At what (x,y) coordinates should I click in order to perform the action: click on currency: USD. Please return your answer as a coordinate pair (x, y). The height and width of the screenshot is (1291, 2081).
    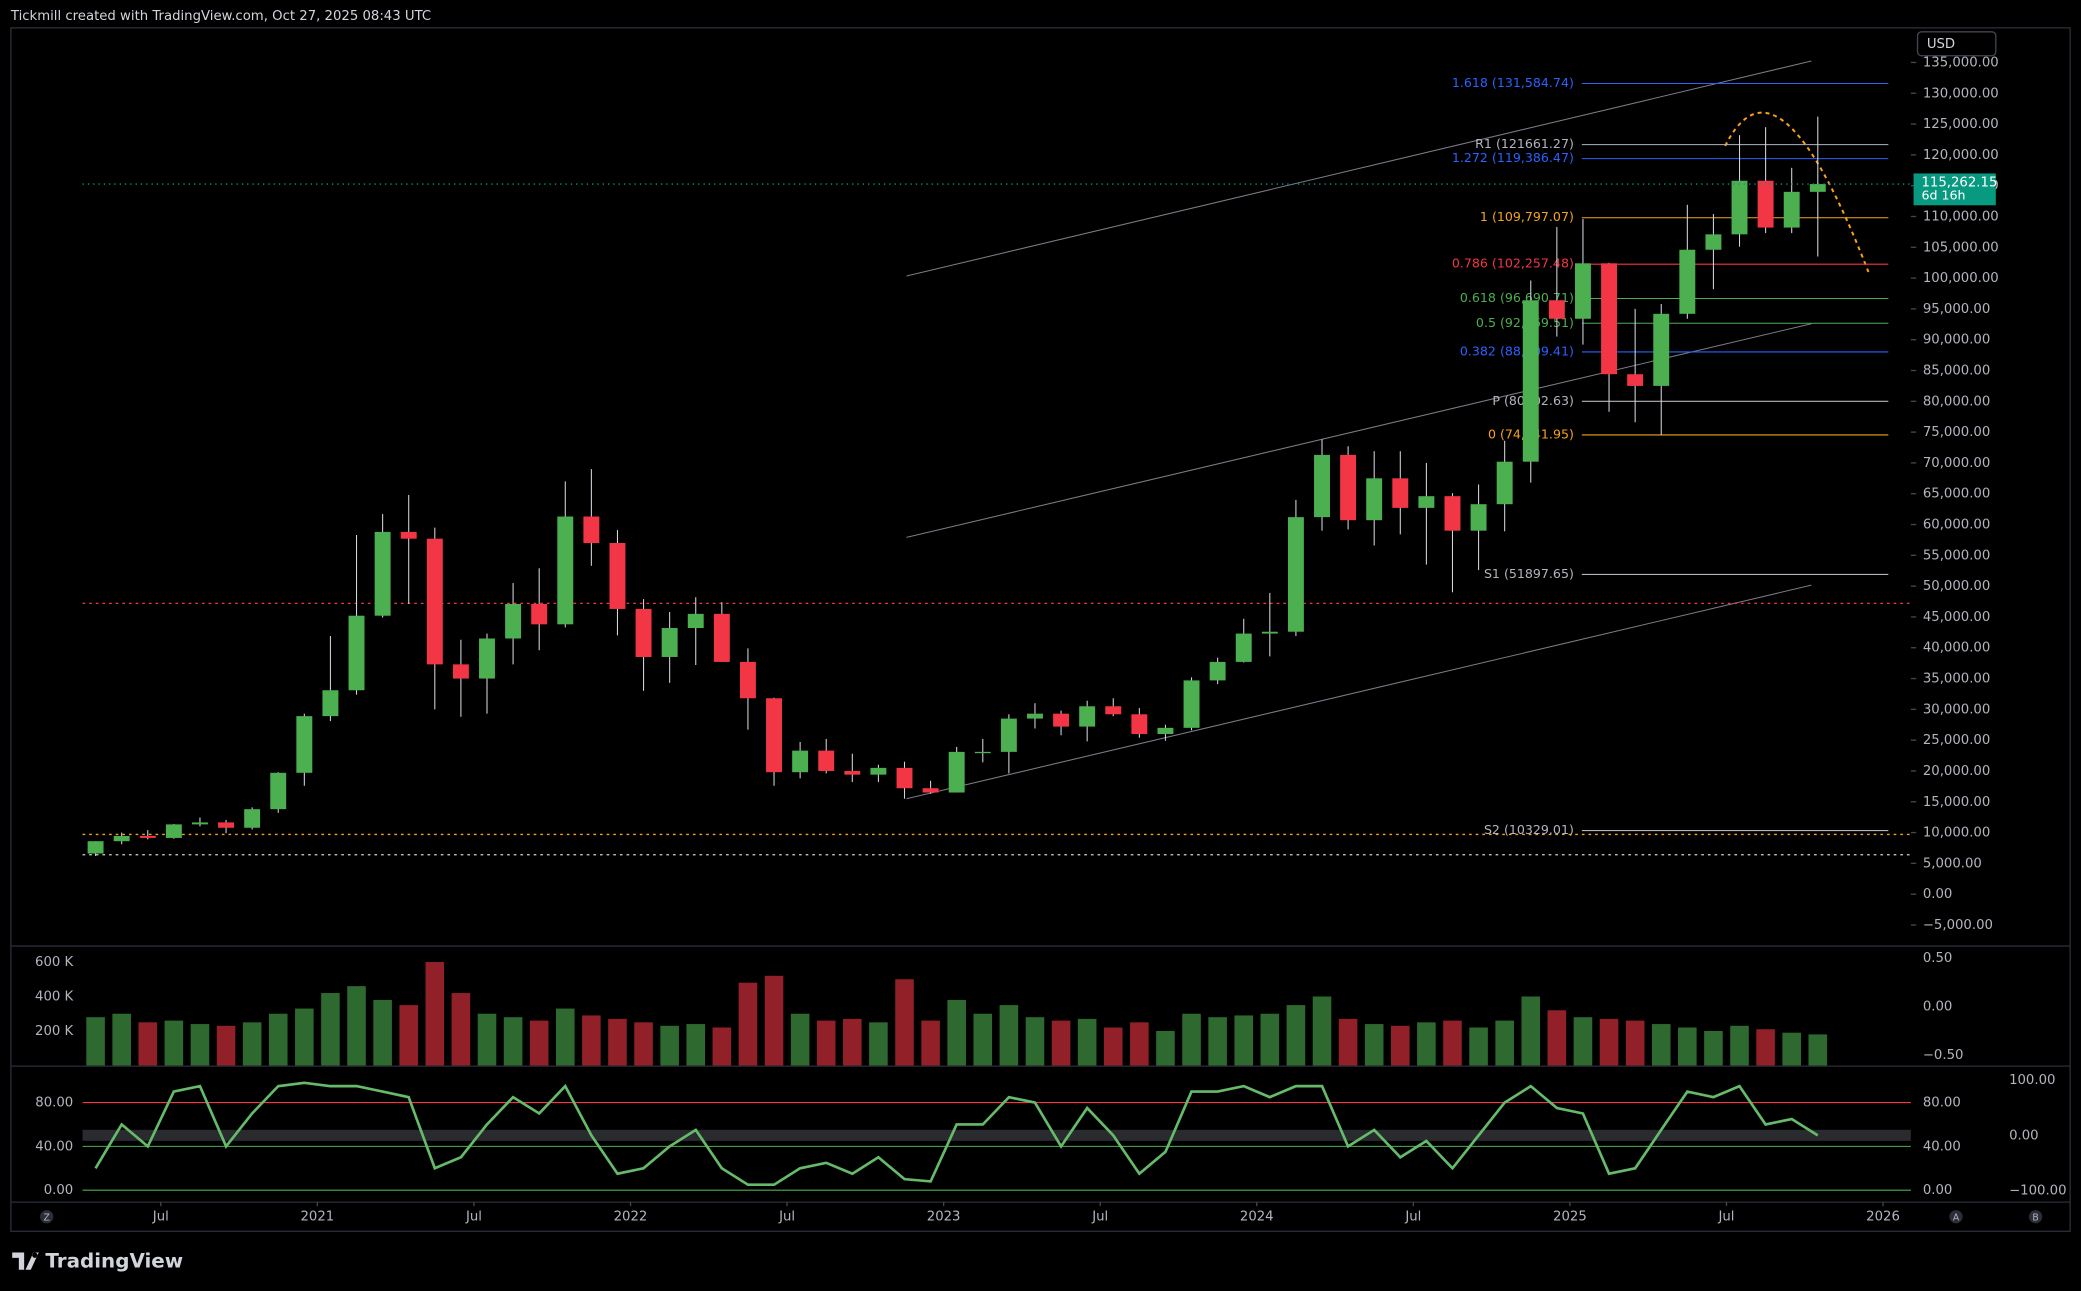
    Looking at the image, I should click on (1941, 44).